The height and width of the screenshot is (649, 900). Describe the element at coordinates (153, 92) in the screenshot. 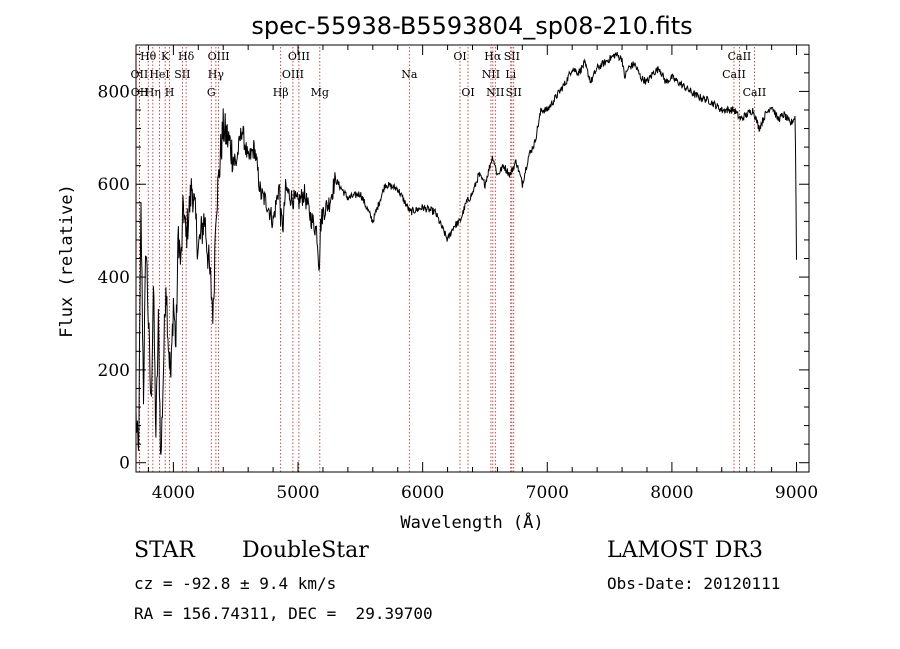

I see `spectral-line-label: Hη` at that location.